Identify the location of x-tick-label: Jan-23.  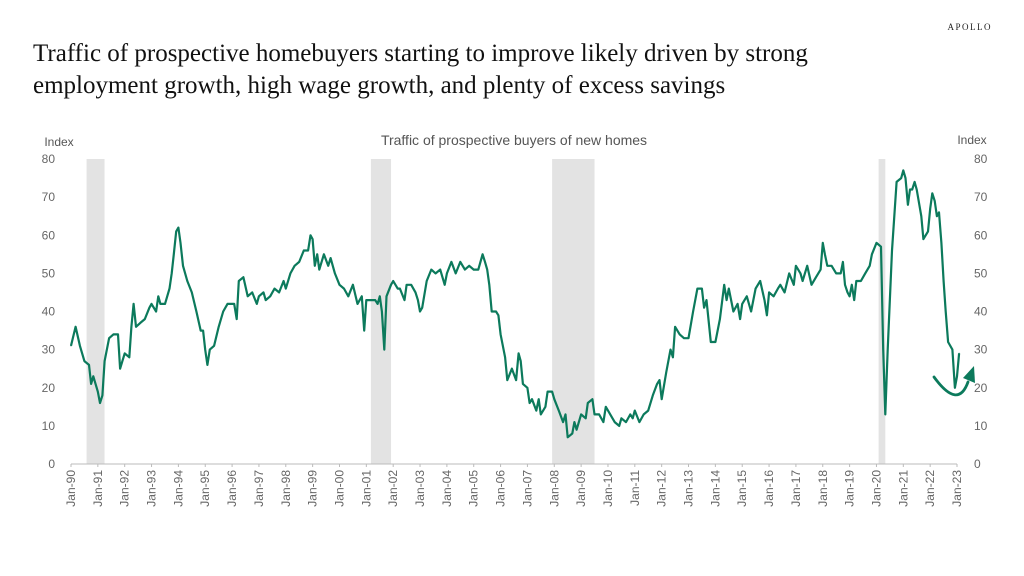
(957, 488).